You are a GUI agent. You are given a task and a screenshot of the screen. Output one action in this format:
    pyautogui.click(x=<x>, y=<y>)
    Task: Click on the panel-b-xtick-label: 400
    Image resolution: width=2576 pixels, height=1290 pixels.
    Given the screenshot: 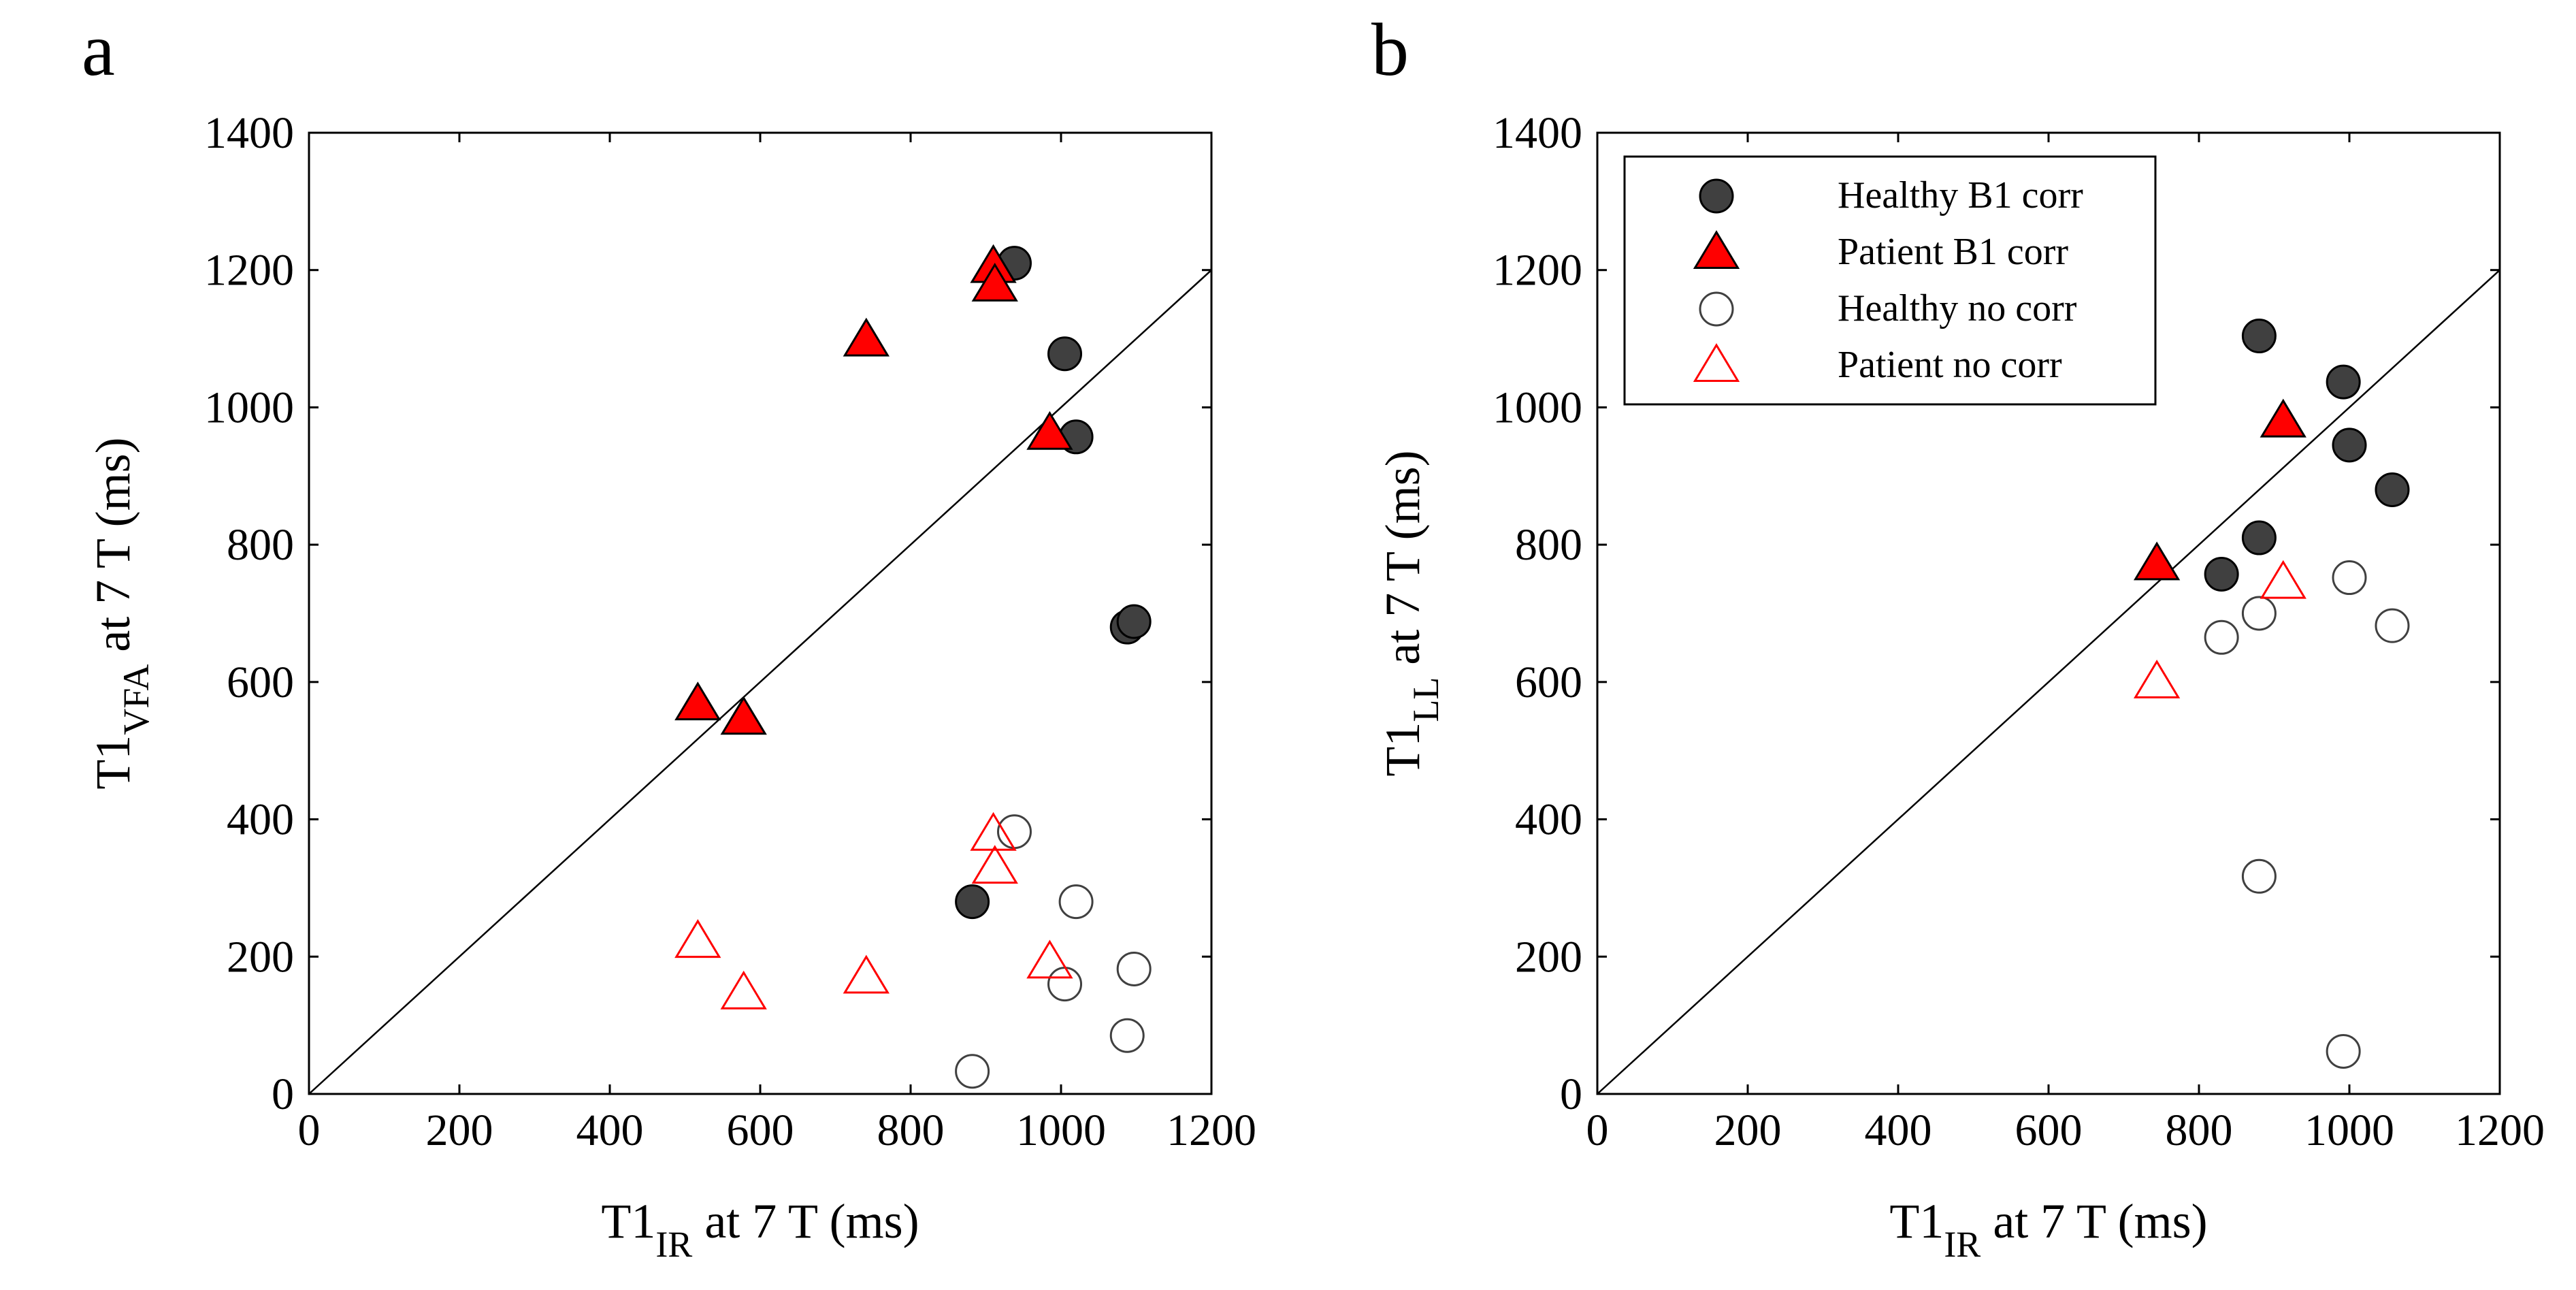 What is the action you would take?
    pyautogui.click(x=1898, y=1130)
    